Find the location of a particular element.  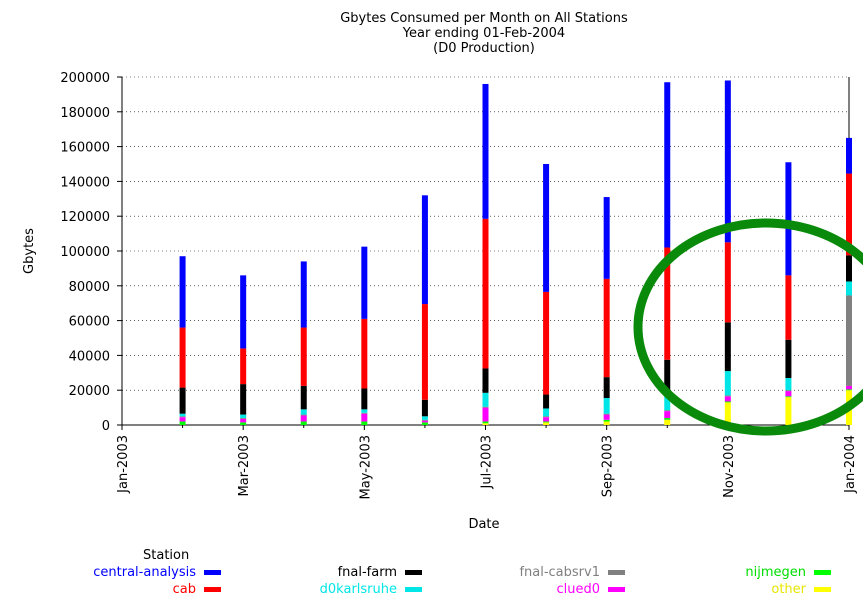

legend-label: cab is located at coordinates (184, 589).